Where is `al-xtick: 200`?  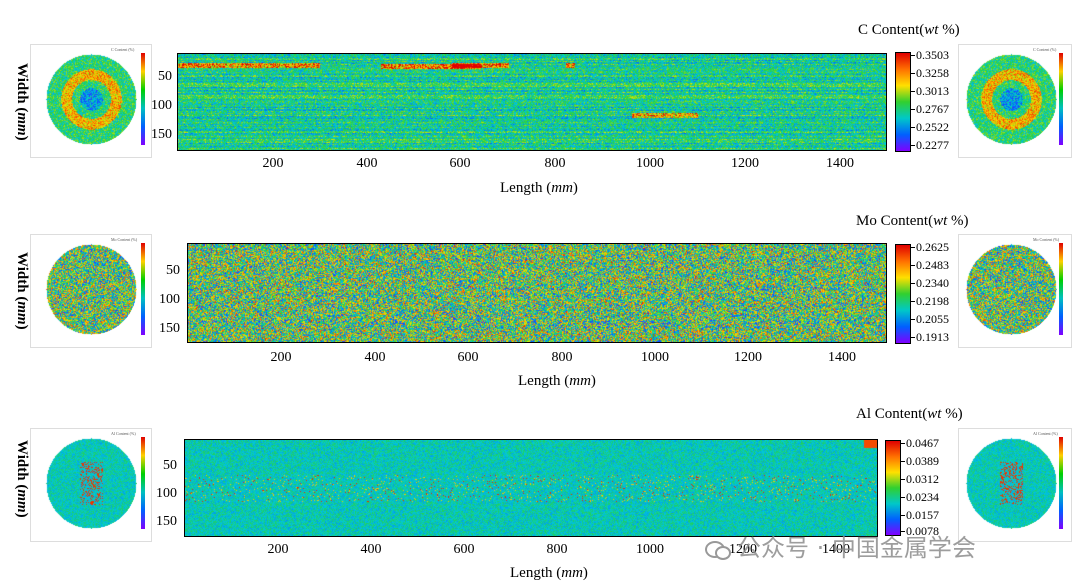 al-xtick: 200 is located at coordinates (278, 549).